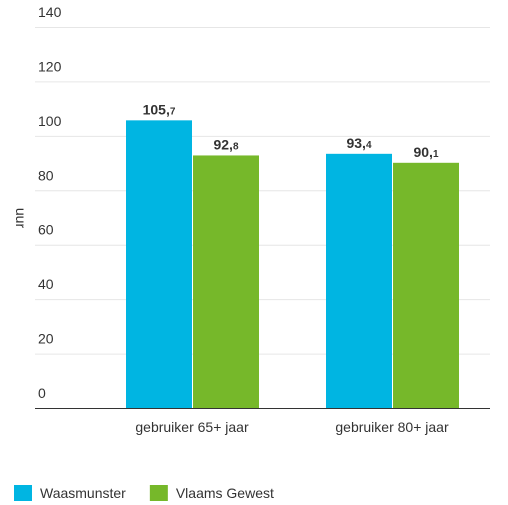  What do you see at coordinates (46, 175) in the screenshot?
I see `y-tick-label: 80` at bounding box center [46, 175].